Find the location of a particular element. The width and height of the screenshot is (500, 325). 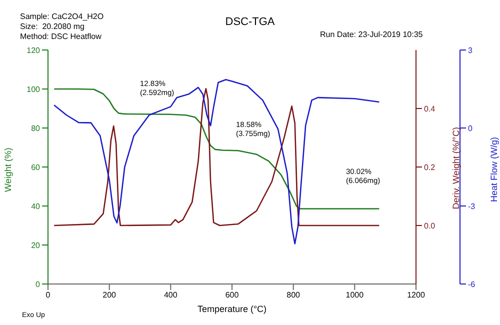

y3-axis-title: Heat Flow (W/g) is located at coordinates (494, 169).